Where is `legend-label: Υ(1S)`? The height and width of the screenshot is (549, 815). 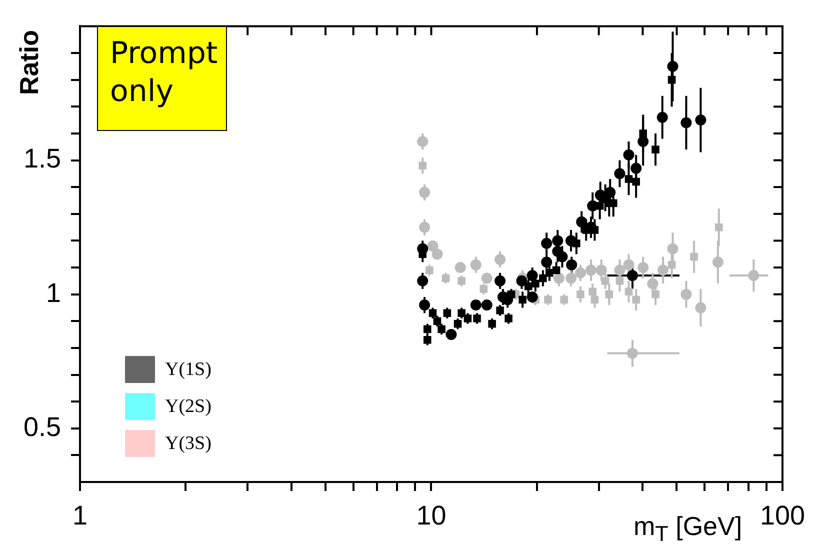 legend-label: Υ(1S) is located at coordinates (188, 369).